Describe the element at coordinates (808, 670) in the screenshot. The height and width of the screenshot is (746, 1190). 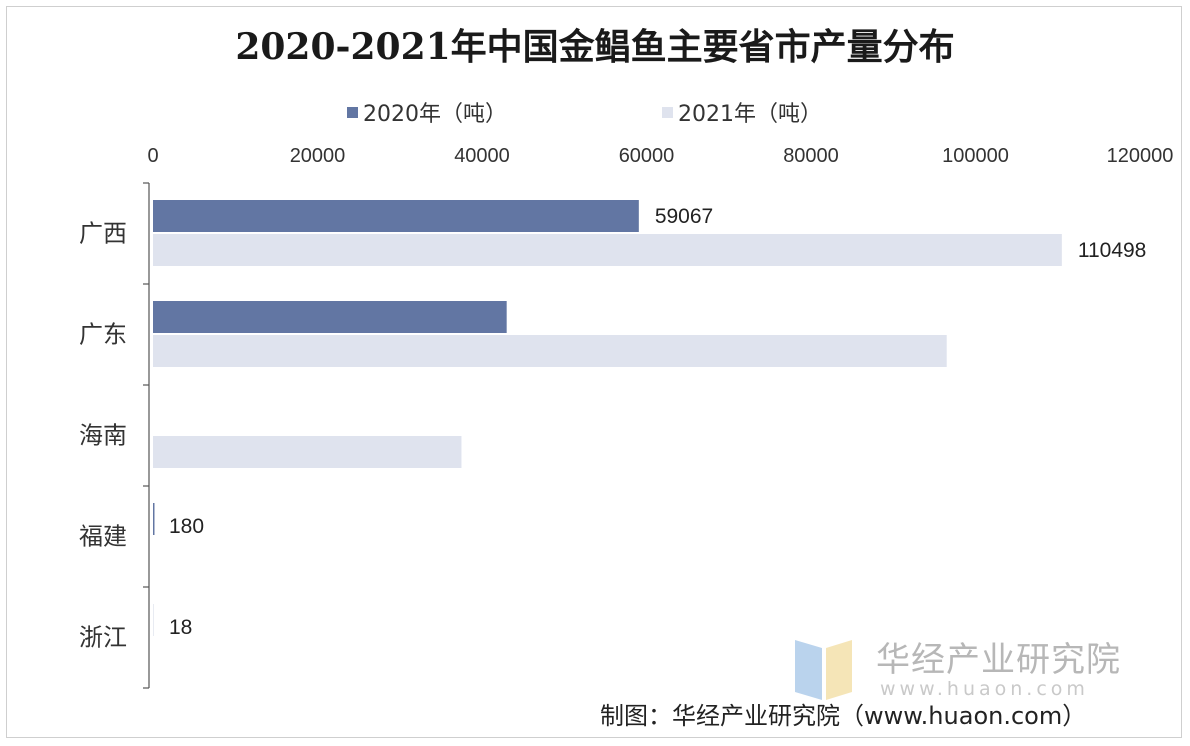
I see `watermark-logo-left` at that location.